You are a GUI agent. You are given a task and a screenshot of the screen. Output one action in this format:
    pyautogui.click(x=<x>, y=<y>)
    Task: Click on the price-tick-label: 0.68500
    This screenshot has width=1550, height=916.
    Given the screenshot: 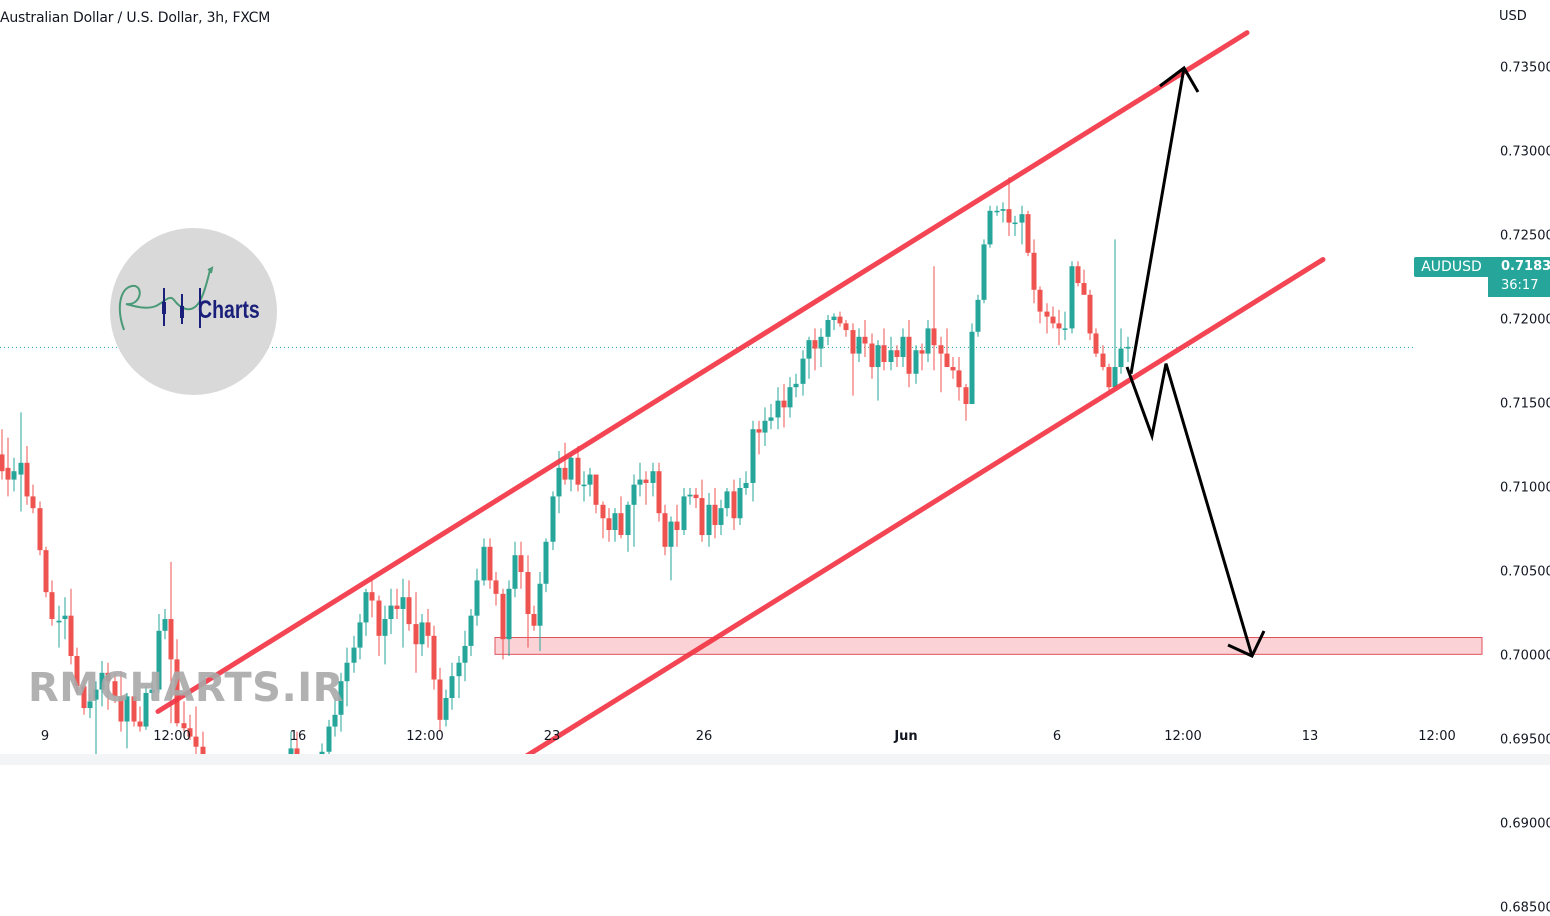 What is the action you would take?
    pyautogui.click(x=1525, y=908)
    